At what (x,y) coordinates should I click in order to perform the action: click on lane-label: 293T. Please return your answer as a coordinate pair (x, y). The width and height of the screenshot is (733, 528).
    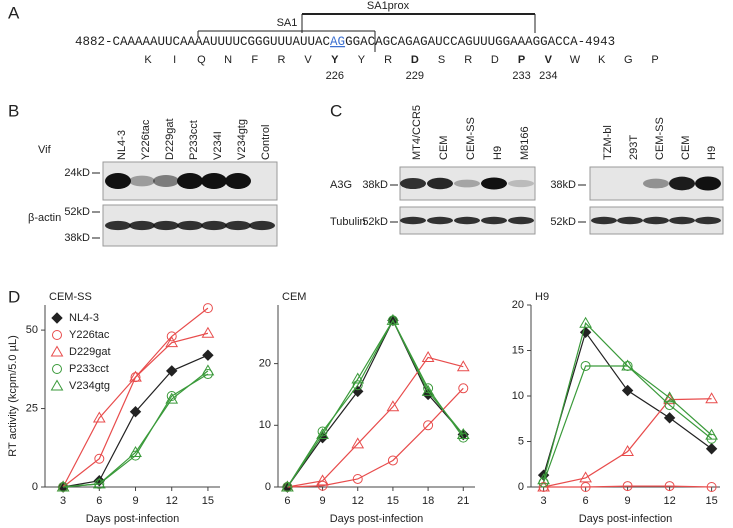
    Looking at the image, I should click on (634, 147).